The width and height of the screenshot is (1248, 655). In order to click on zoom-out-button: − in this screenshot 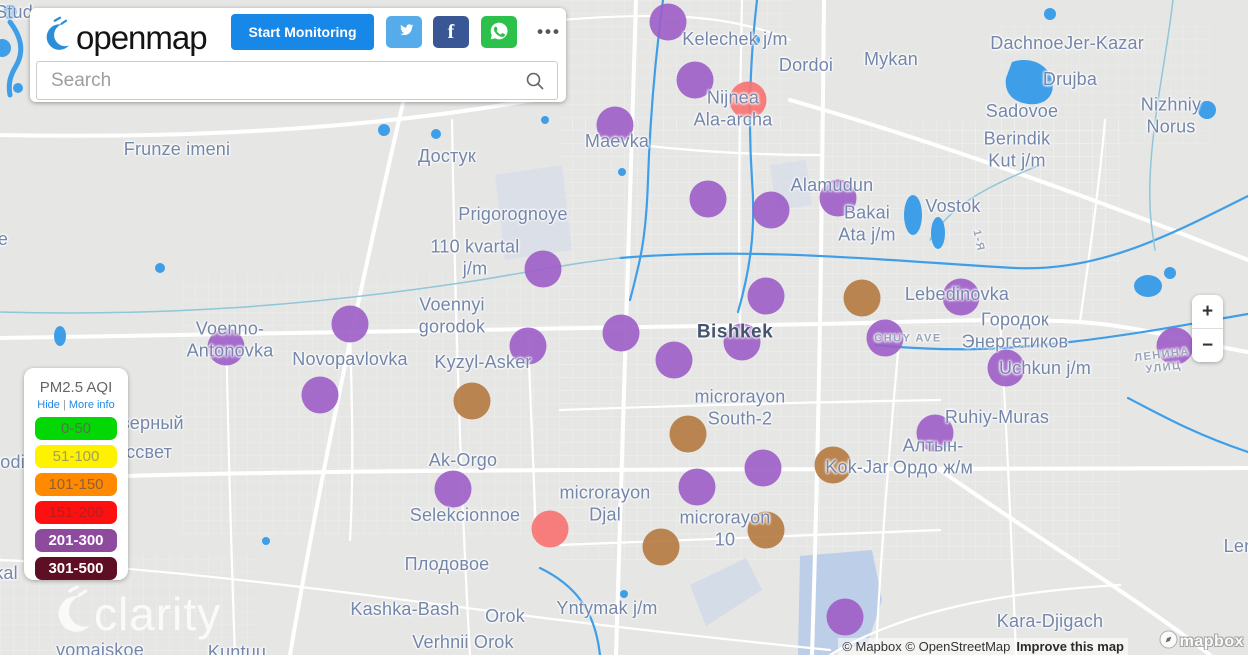, I will do `click(1207, 345)`.